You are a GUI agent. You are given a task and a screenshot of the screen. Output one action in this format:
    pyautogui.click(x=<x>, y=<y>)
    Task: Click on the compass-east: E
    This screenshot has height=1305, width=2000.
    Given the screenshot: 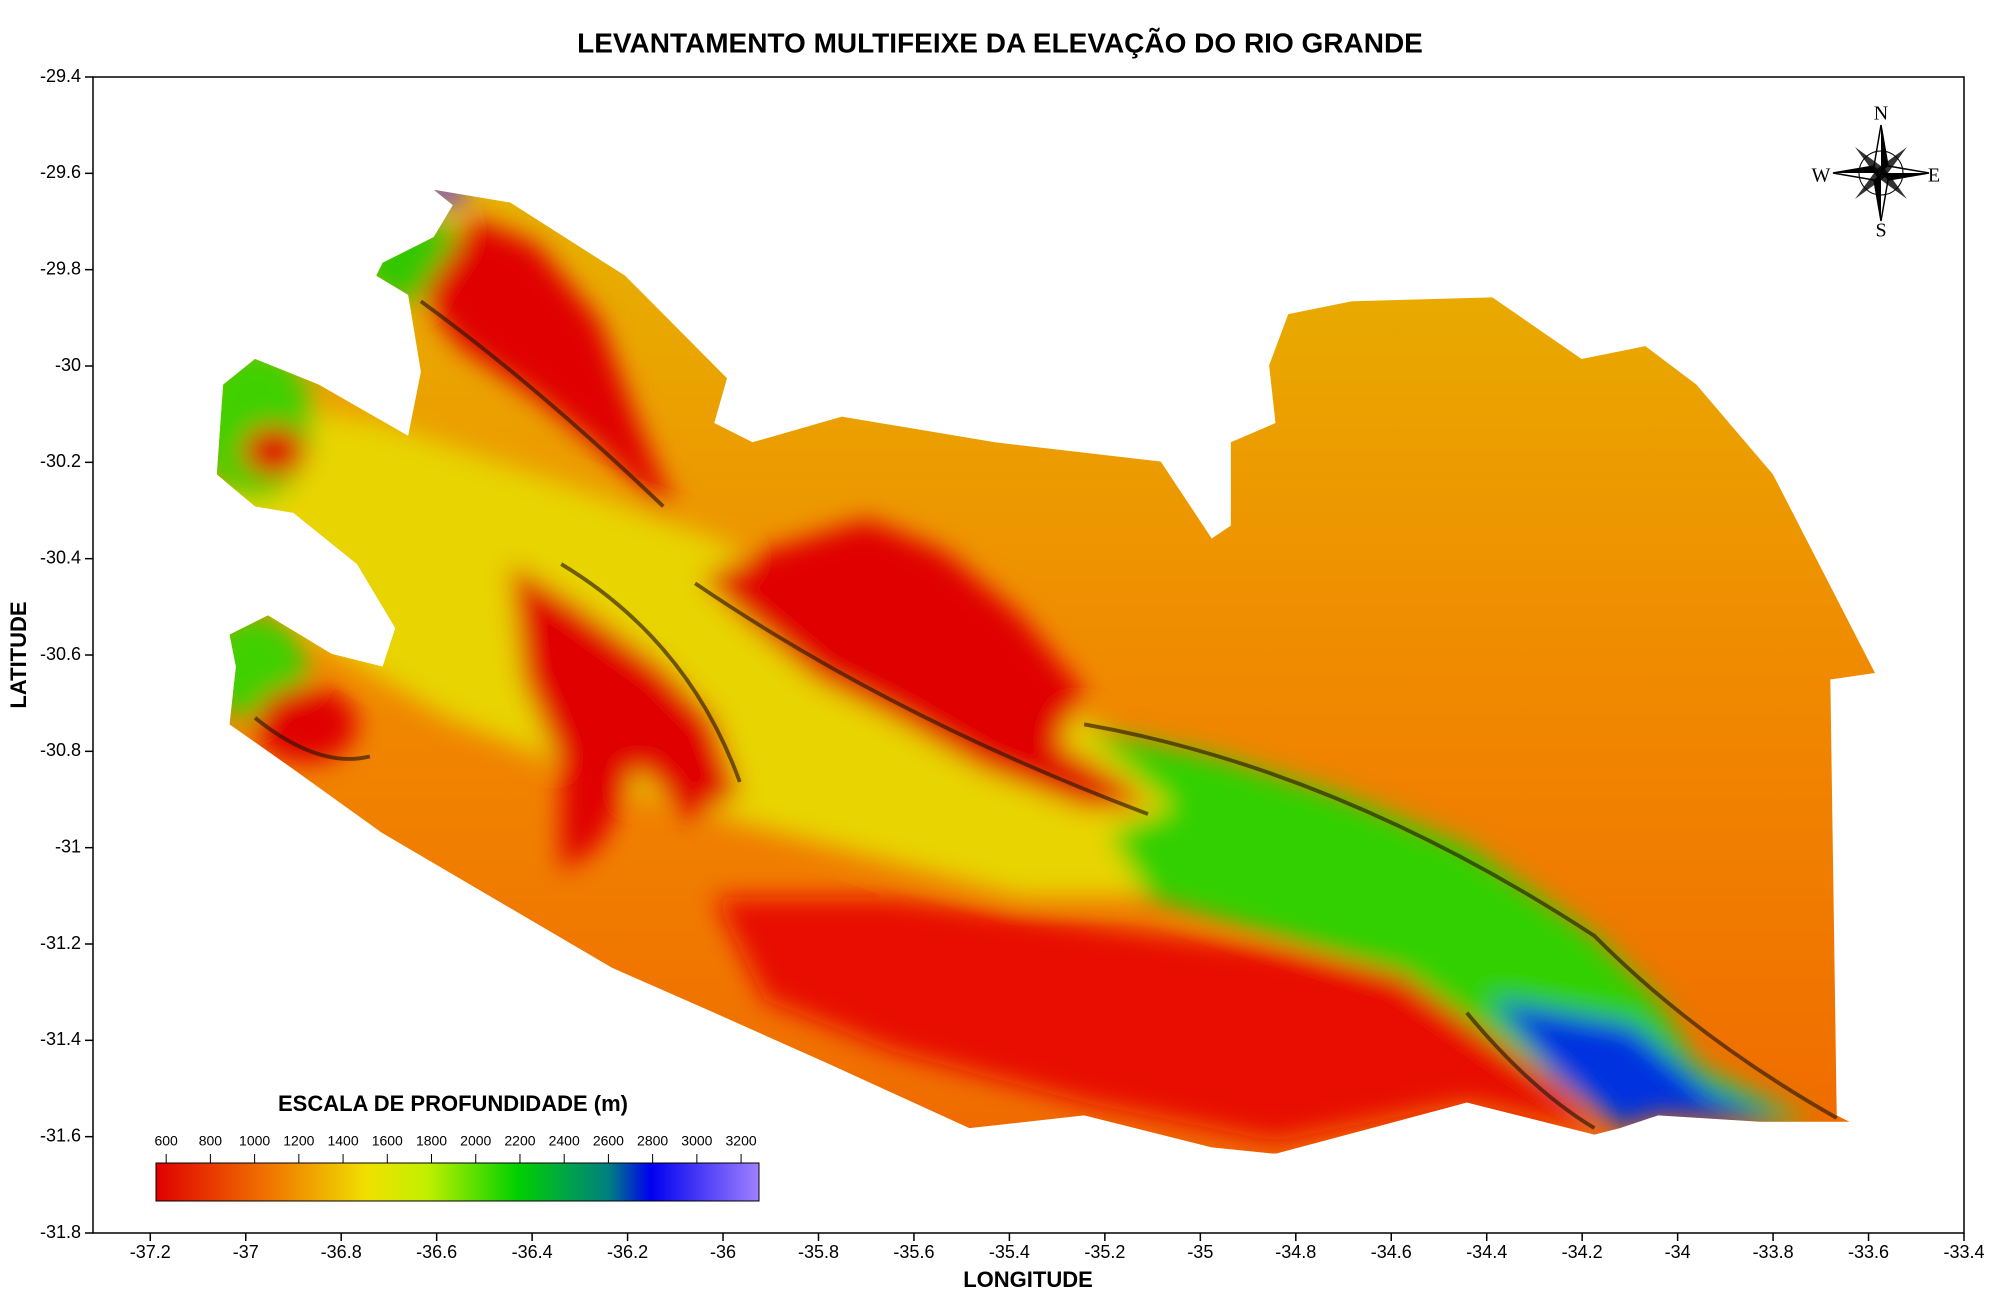 What is the action you would take?
    pyautogui.click(x=1934, y=176)
    